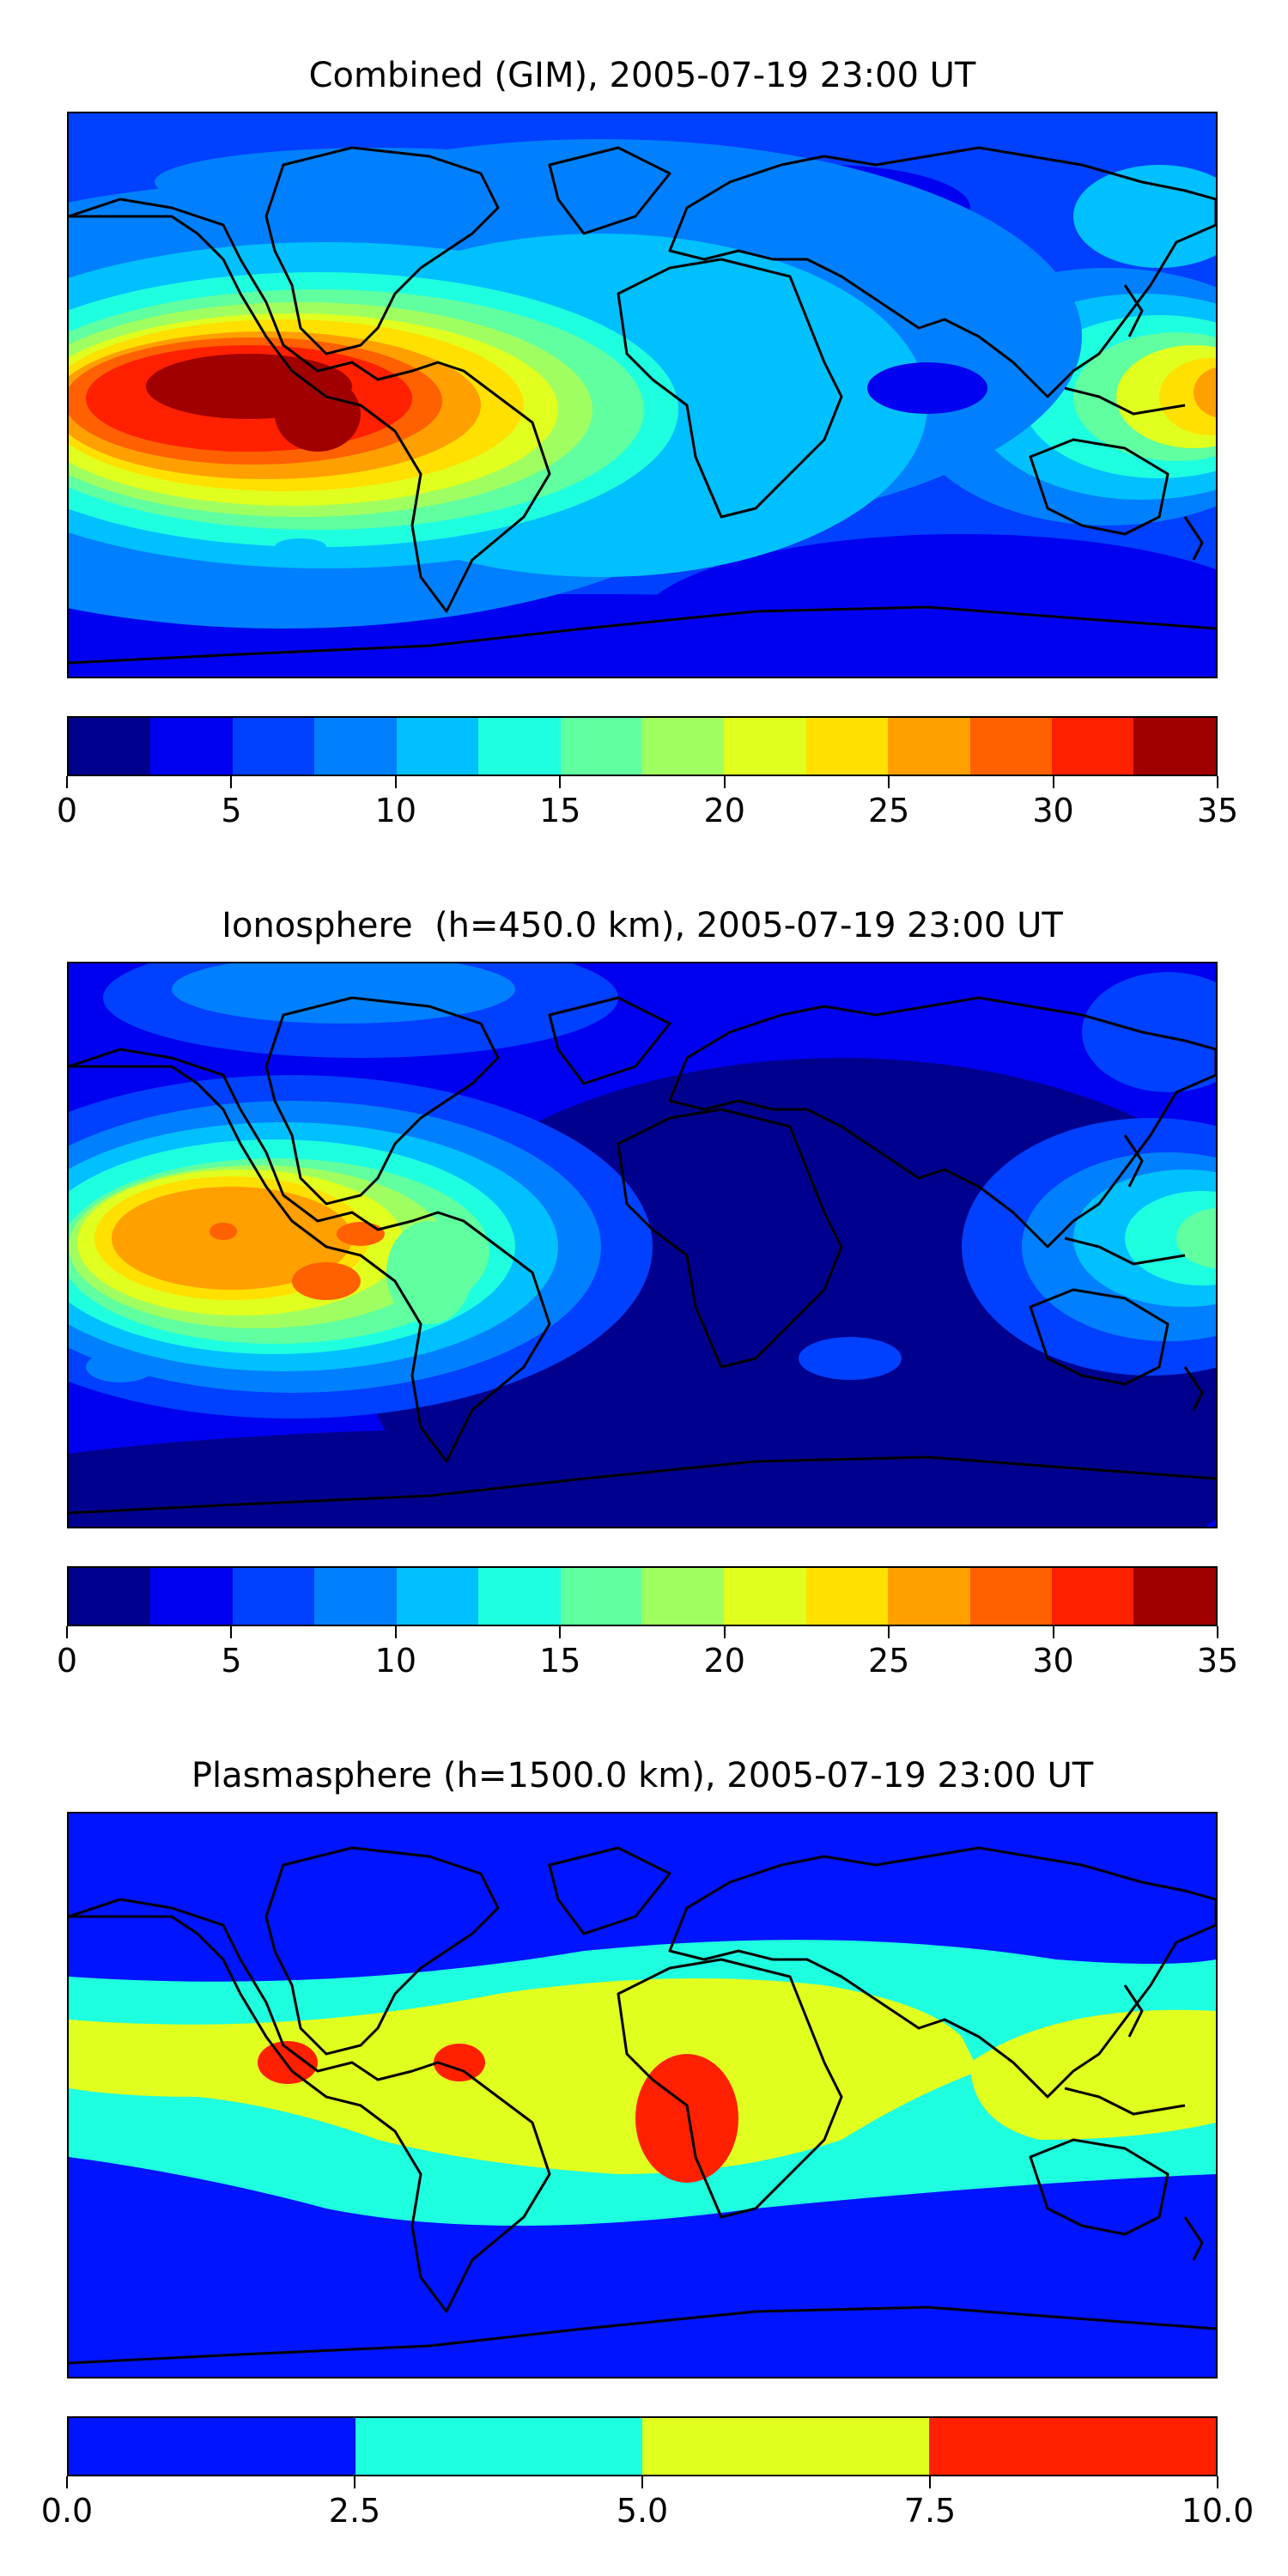 The width and height of the screenshot is (1288, 2576). I want to click on colorbar-combined, so click(642, 746).